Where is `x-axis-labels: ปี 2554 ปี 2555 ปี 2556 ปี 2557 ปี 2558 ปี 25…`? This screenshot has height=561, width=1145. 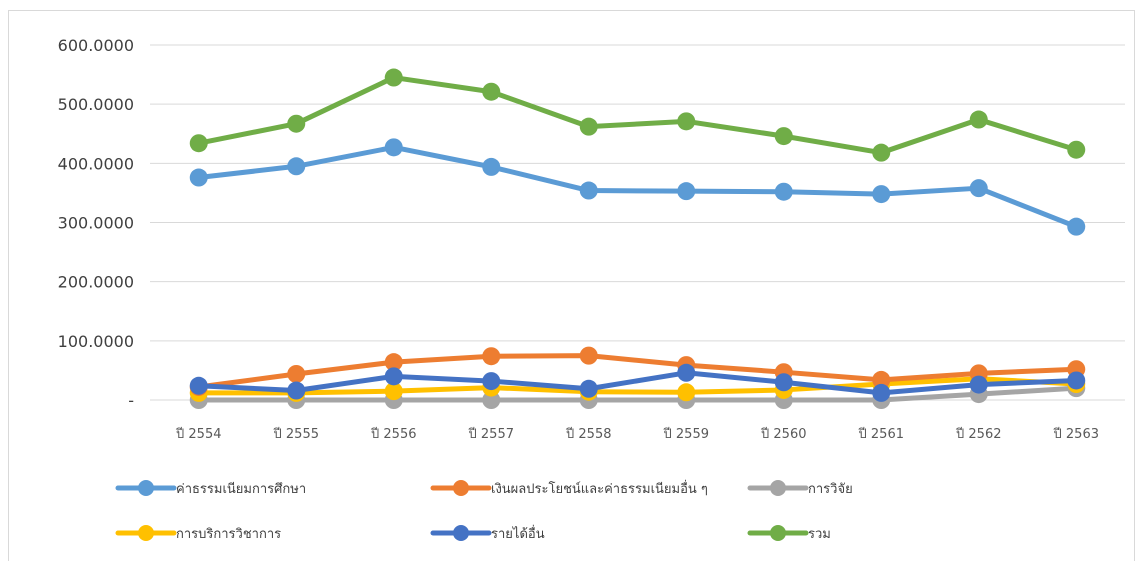
x-axis-labels: ปี 2554 ปี 2555 ปี 2556 ปี 2557 ปี 2558 ปี 25… is located at coordinates (637, 434).